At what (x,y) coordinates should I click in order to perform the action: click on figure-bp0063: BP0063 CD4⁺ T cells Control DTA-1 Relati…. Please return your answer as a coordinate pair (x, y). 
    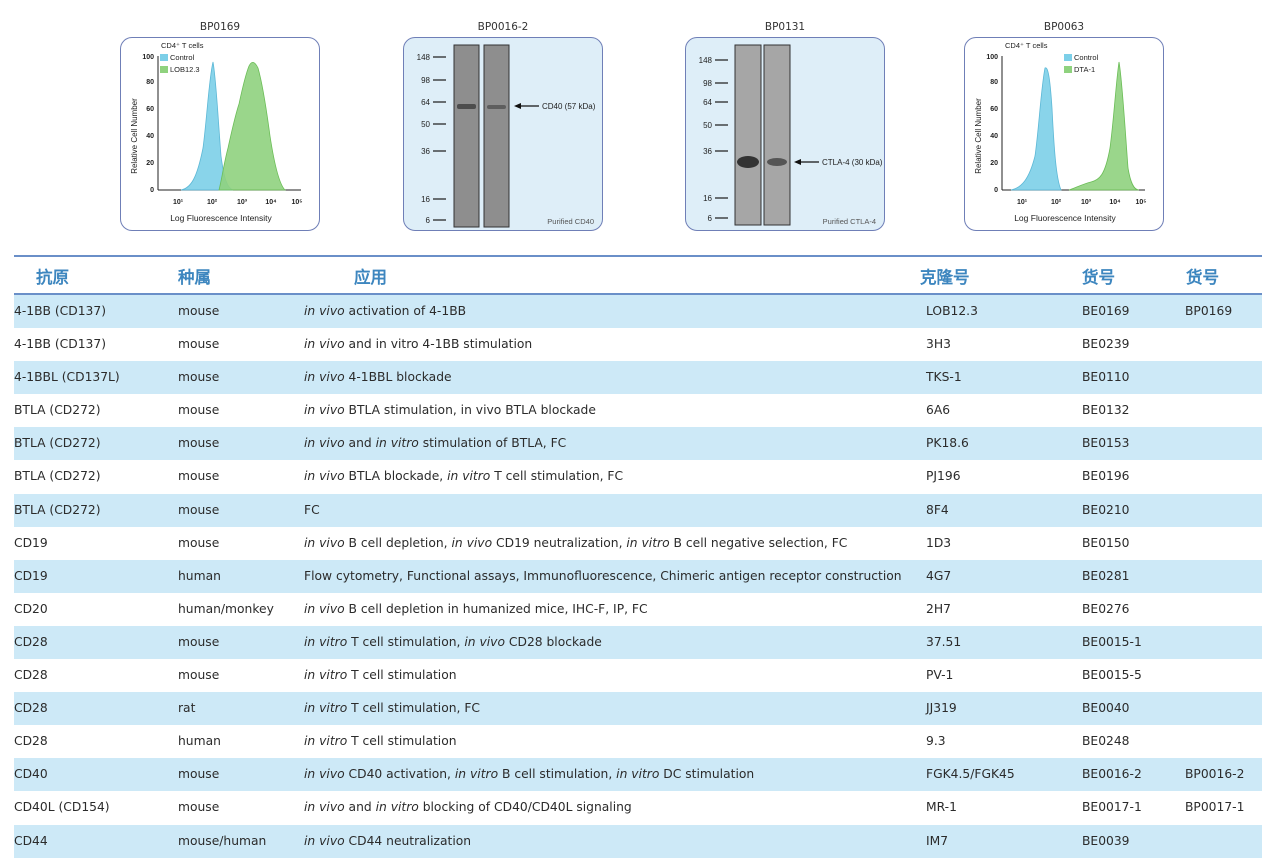
    Looking at the image, I should click on (1064, 126).